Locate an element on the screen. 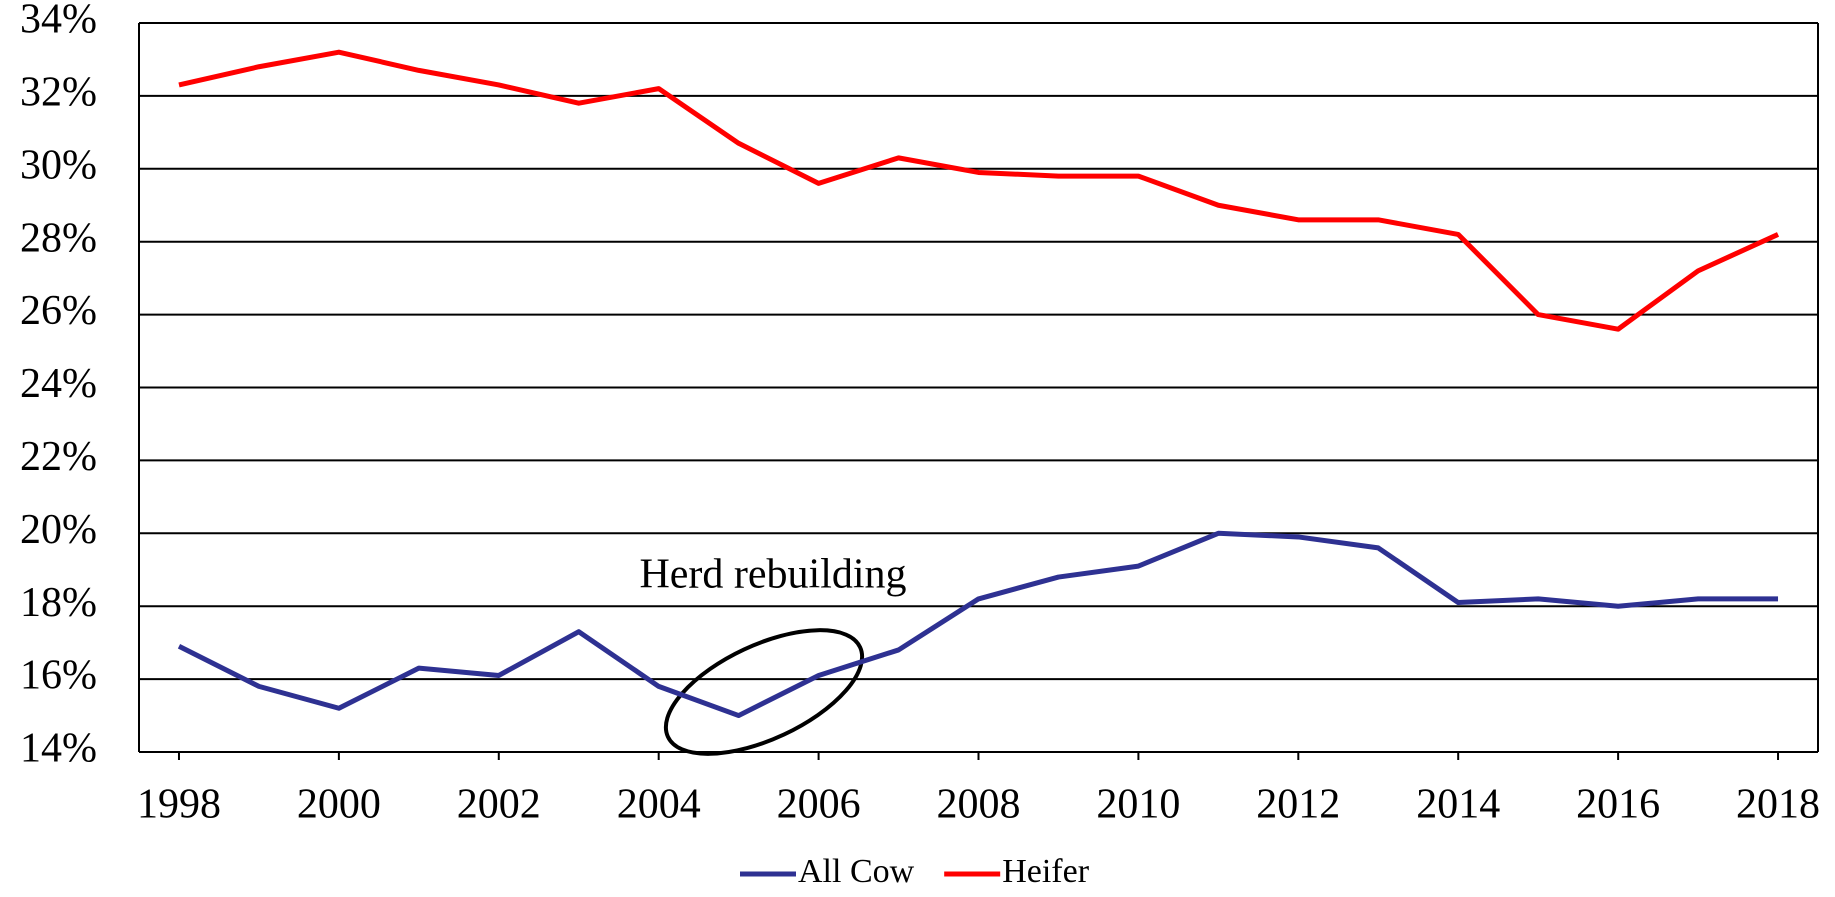 The height and width of the screenshot is (897, 1835). y-tick-label: 32% is located at coordinates (58, 93).